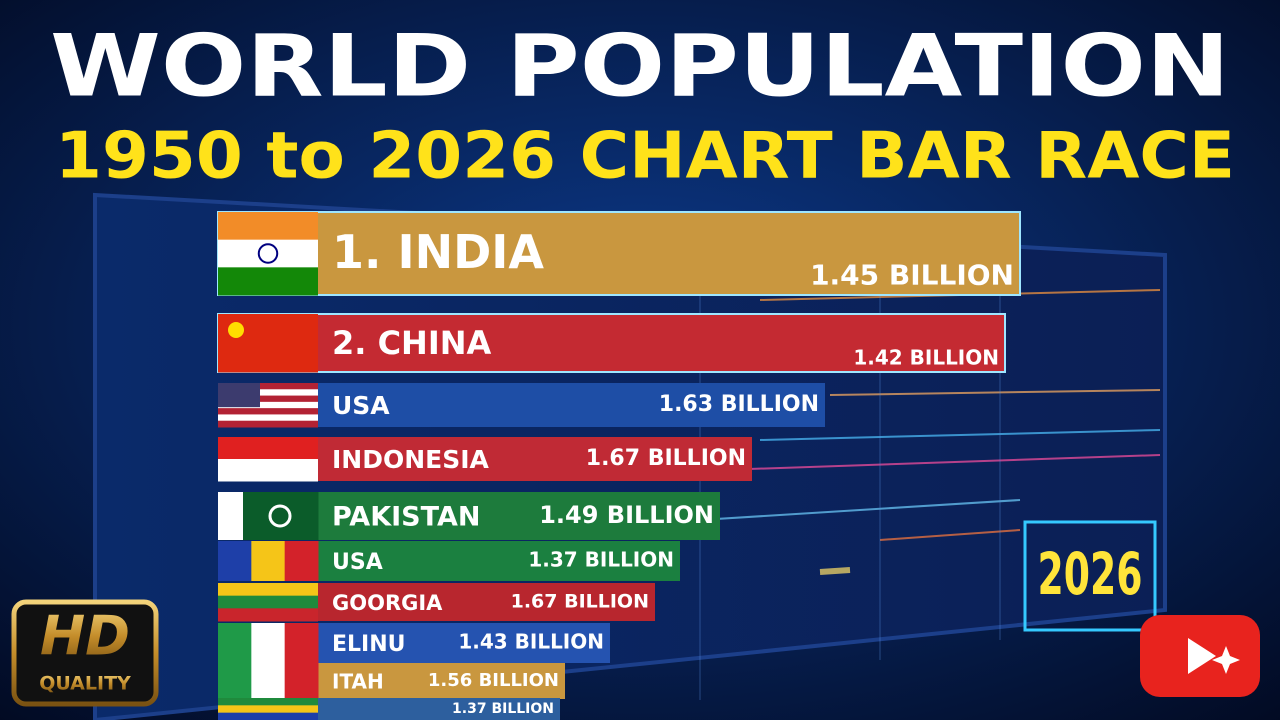  I want to click on subtitle: 1950 to 2026 CHART BAR RACE, so click(645, 157).